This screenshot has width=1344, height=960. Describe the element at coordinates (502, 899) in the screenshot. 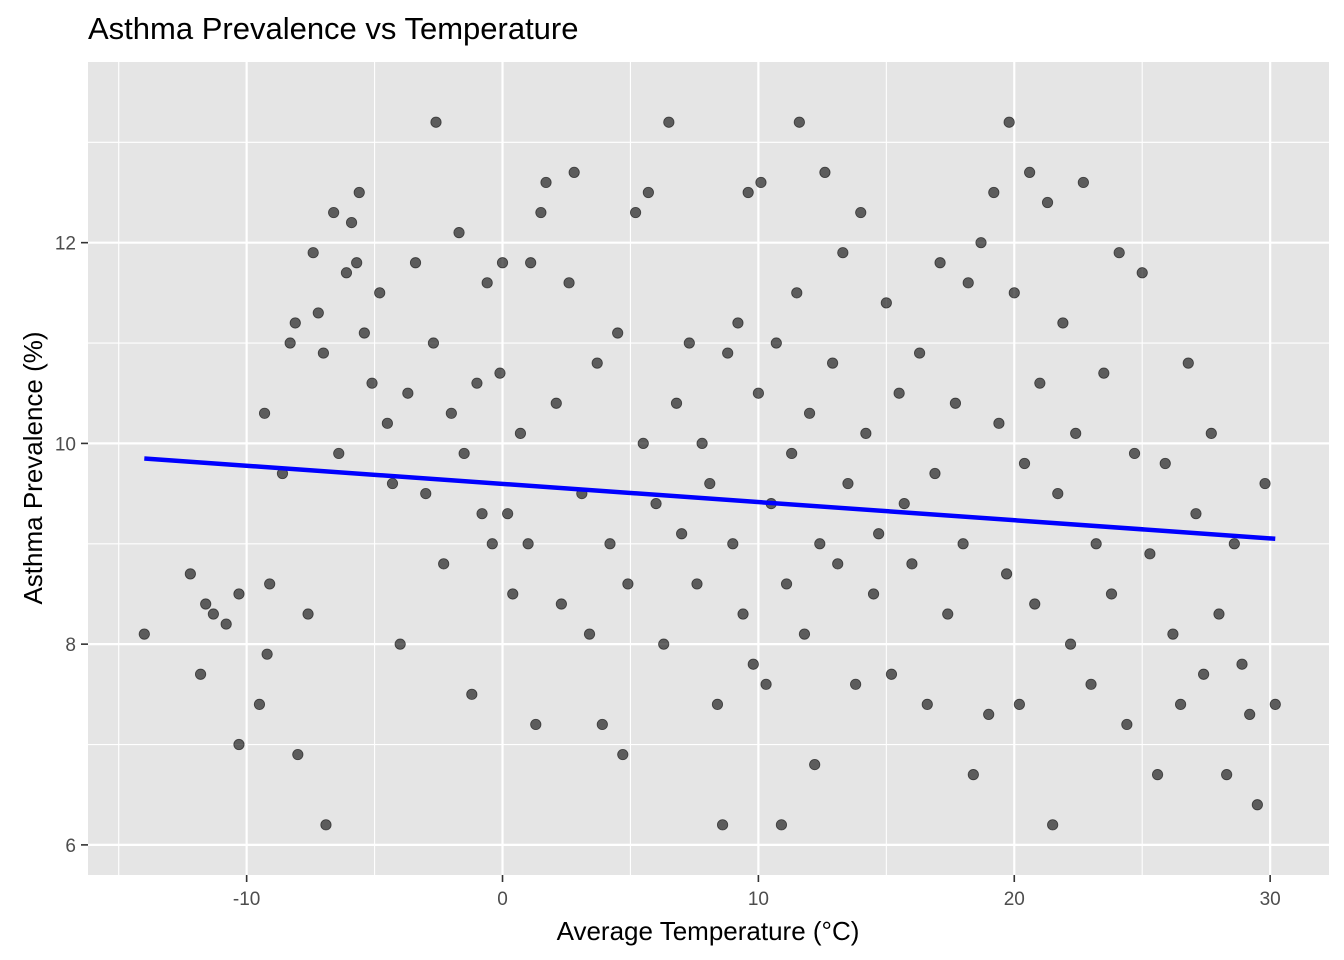

I see `x-tick-label: 0` at that location.